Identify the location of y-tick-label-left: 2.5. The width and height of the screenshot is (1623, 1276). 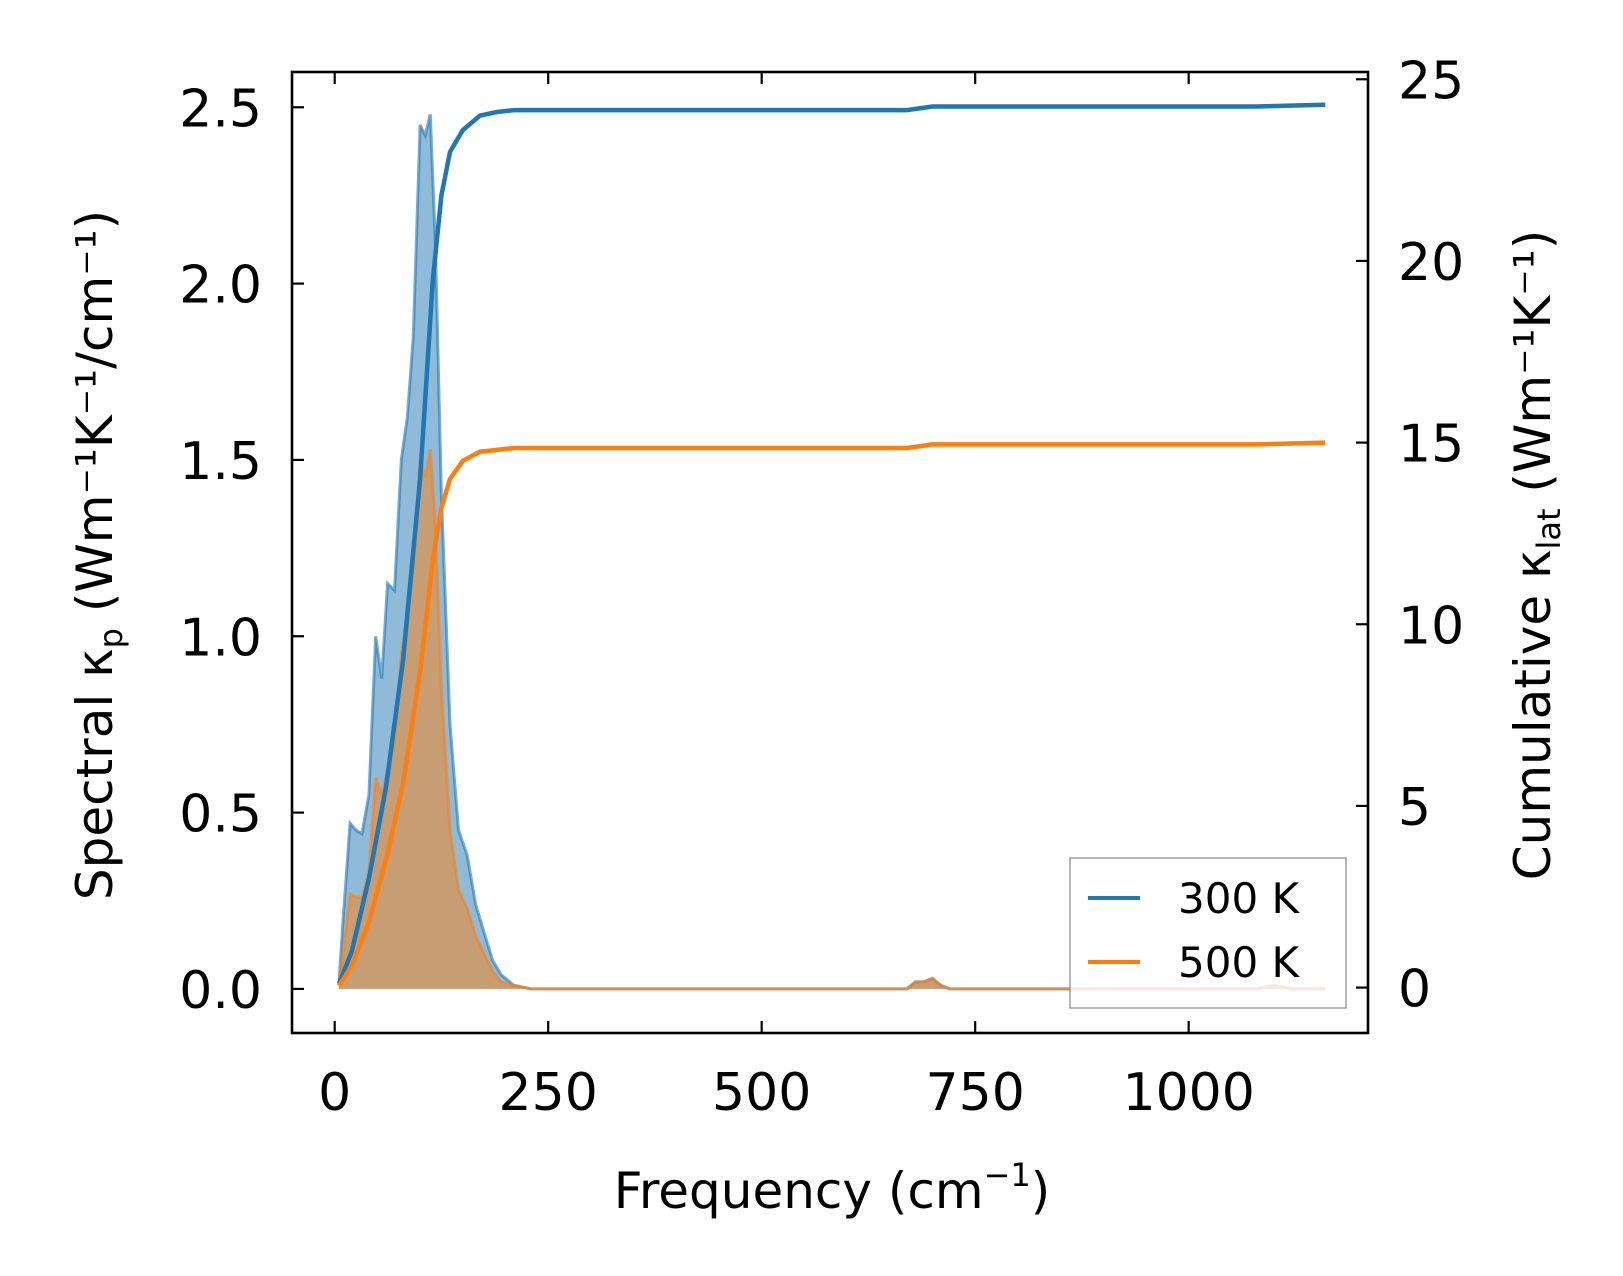
(220, 109).